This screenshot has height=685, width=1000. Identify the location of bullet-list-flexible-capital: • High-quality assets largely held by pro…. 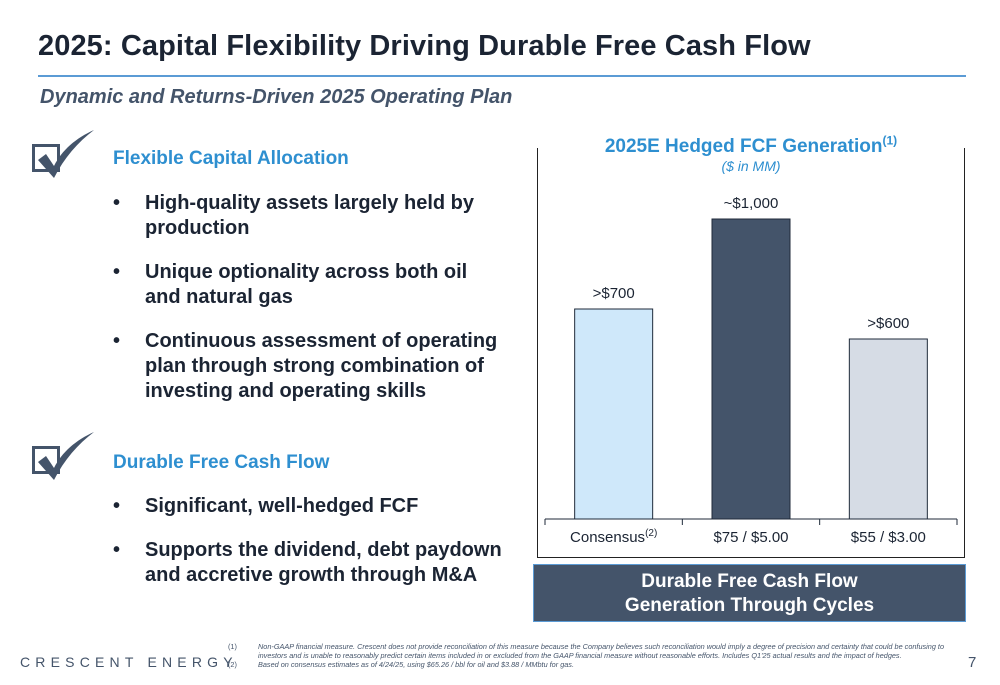
(308, 307).